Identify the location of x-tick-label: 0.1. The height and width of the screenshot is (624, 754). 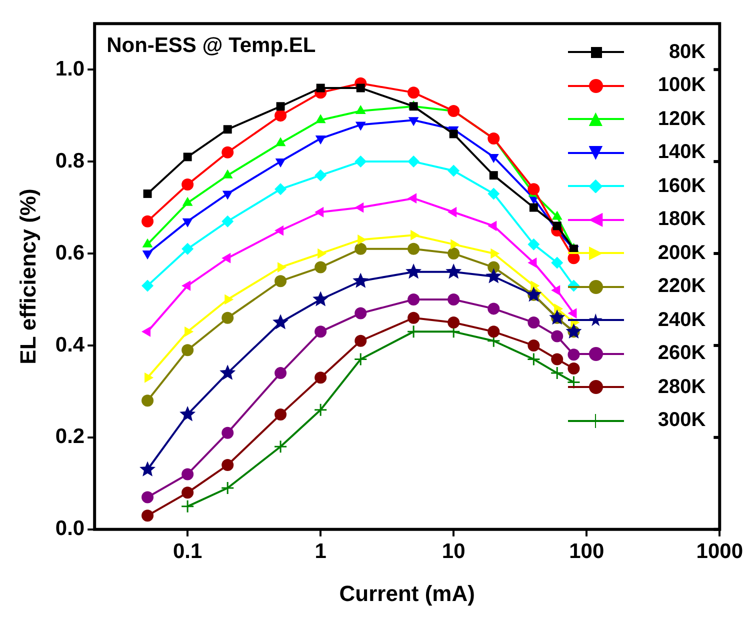
(187, 551).